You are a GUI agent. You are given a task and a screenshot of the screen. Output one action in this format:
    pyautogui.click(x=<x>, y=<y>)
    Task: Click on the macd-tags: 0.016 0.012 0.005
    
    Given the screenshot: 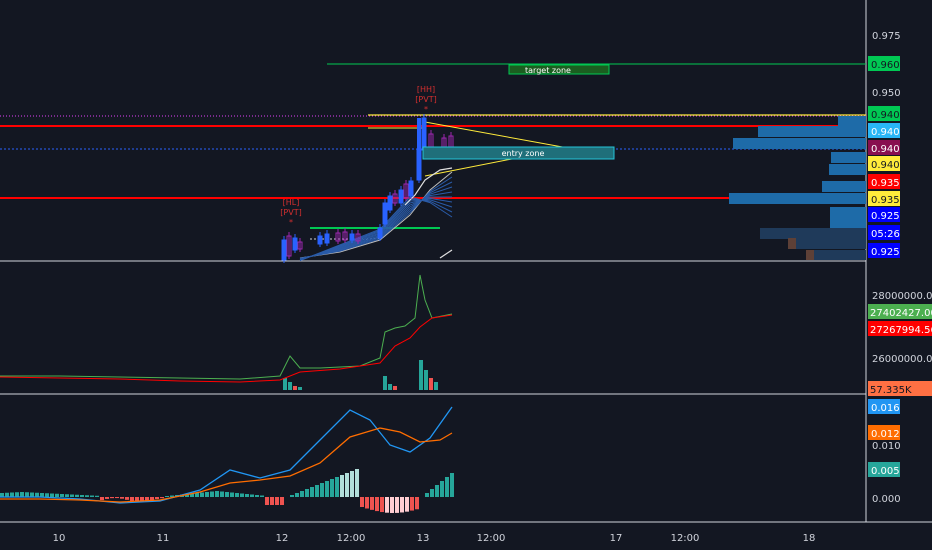 What is the action you would take?
    pyautogui.click(x=884, y=438)
    